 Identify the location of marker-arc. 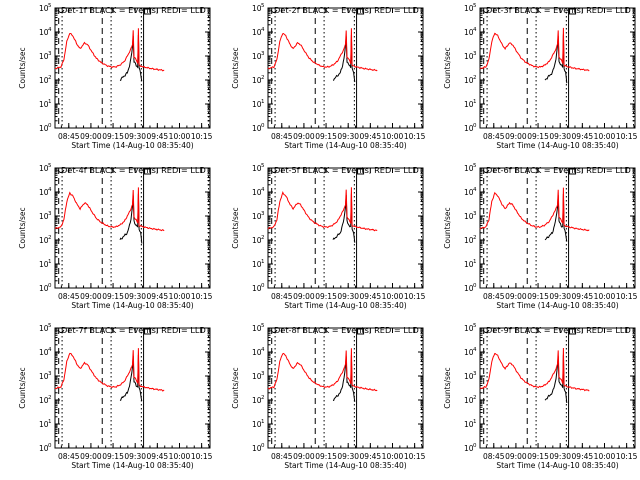
(61, 331).